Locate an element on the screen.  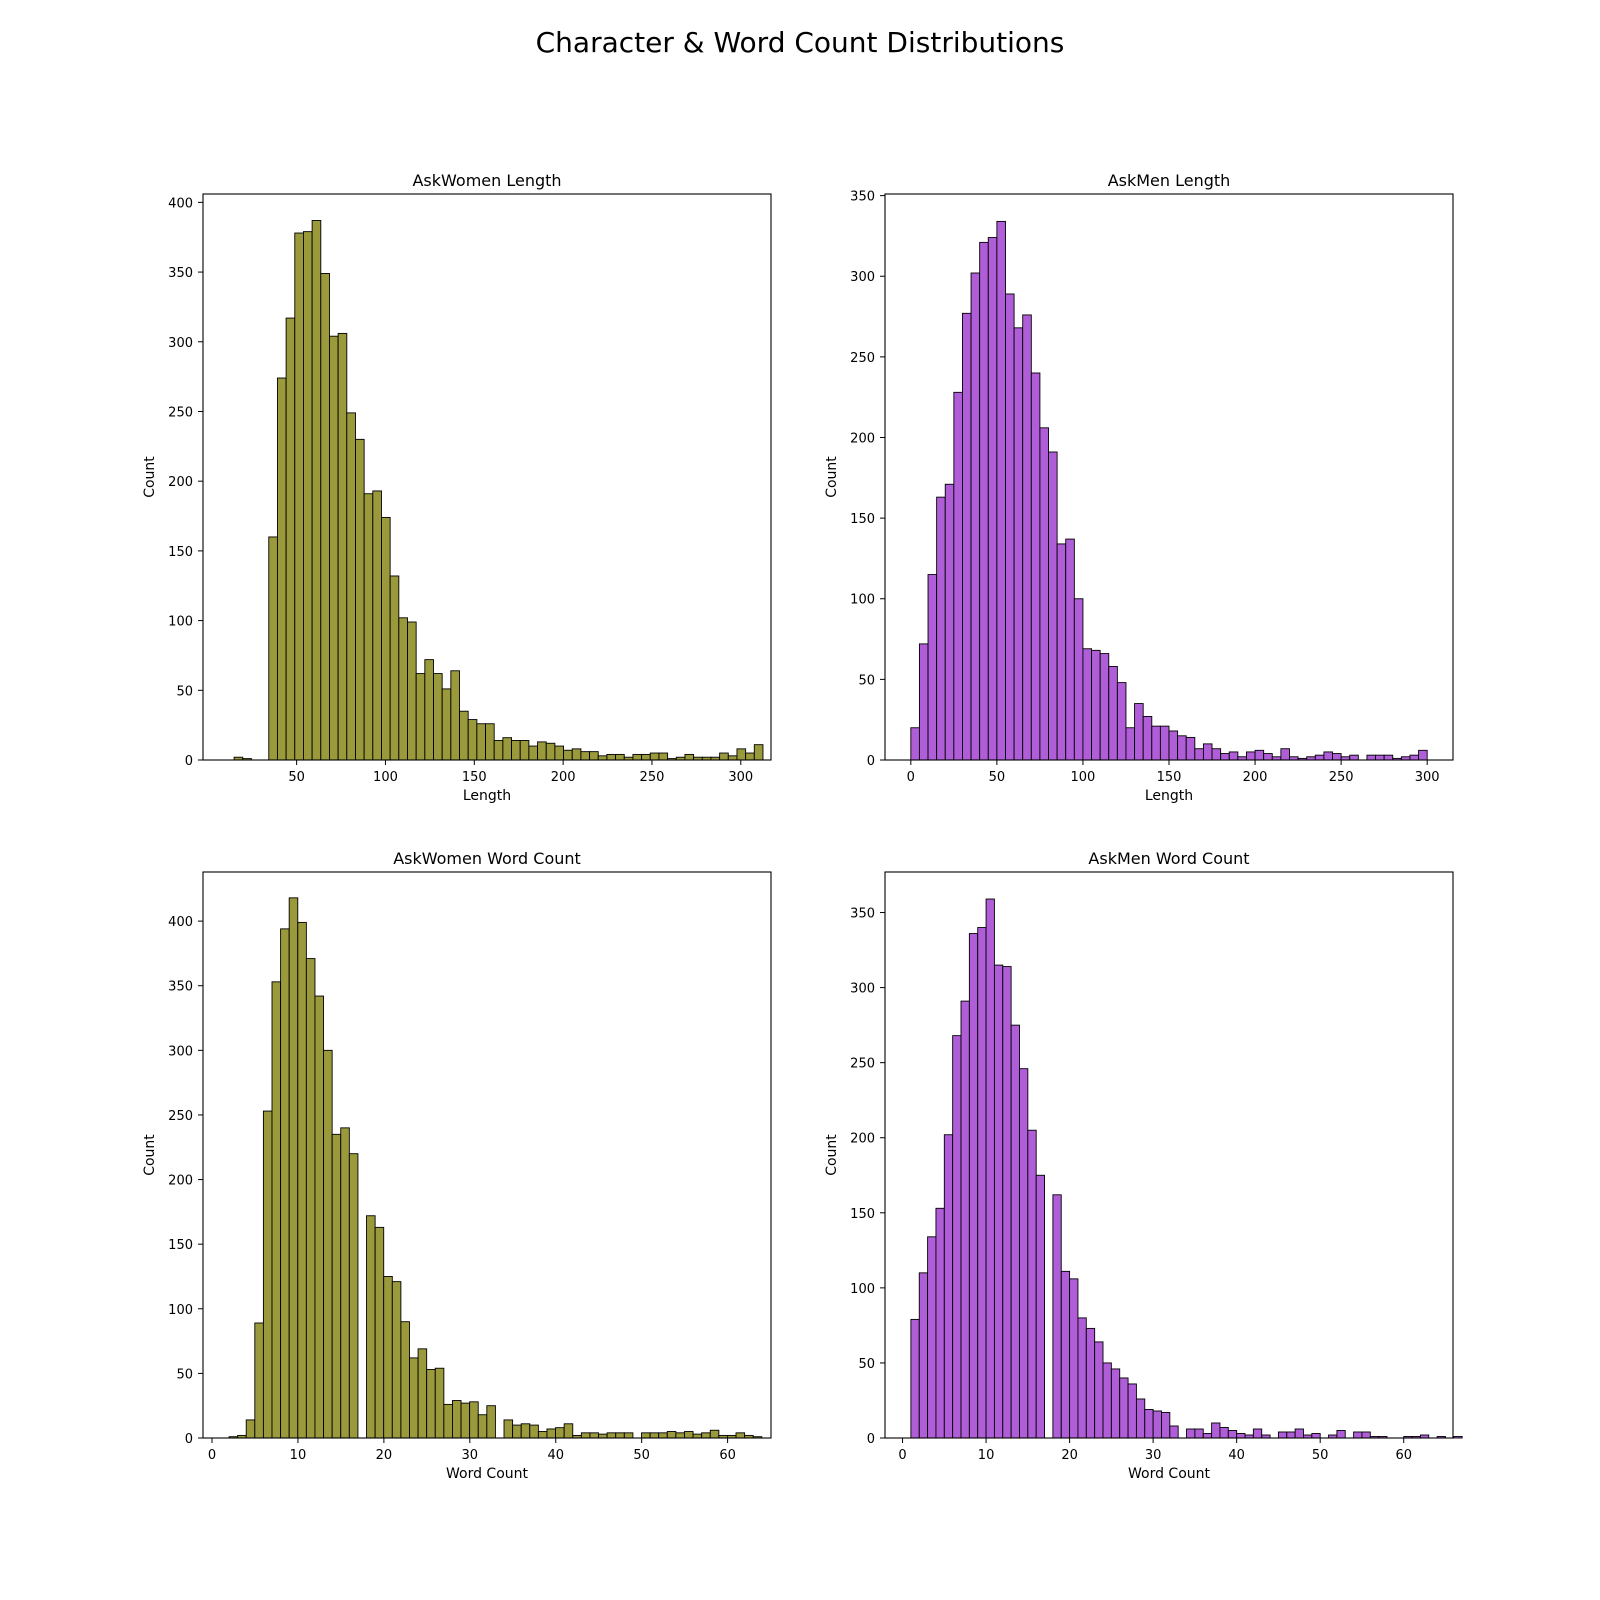
y-axis-label: Count is located at coordinates (150, 1155).